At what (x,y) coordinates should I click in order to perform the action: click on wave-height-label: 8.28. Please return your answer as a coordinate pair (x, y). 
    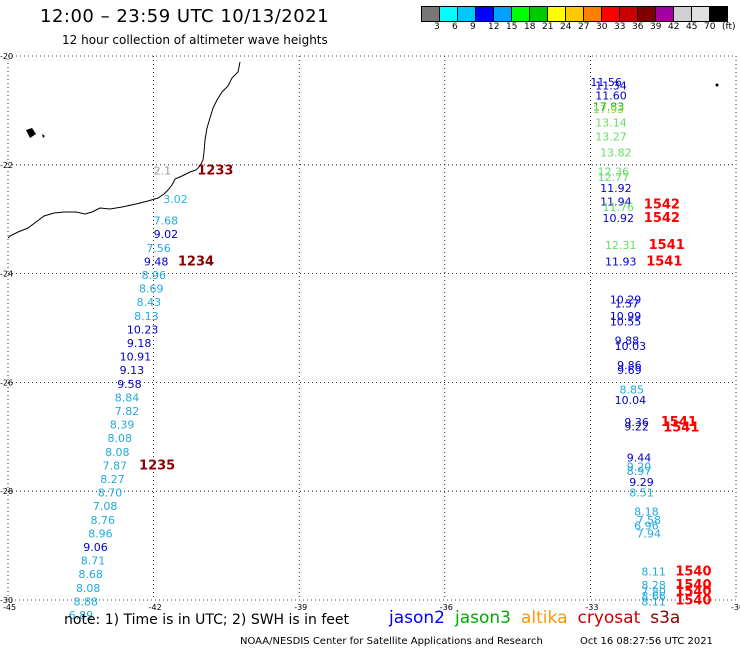
    Looking at the image, I should click on (653, 585).